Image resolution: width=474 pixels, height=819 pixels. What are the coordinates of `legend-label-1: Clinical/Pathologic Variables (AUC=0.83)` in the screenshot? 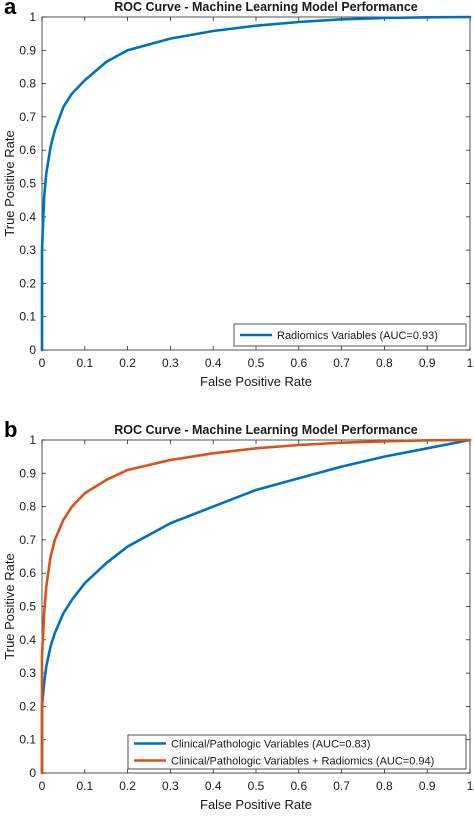 It's located at (270, 745).